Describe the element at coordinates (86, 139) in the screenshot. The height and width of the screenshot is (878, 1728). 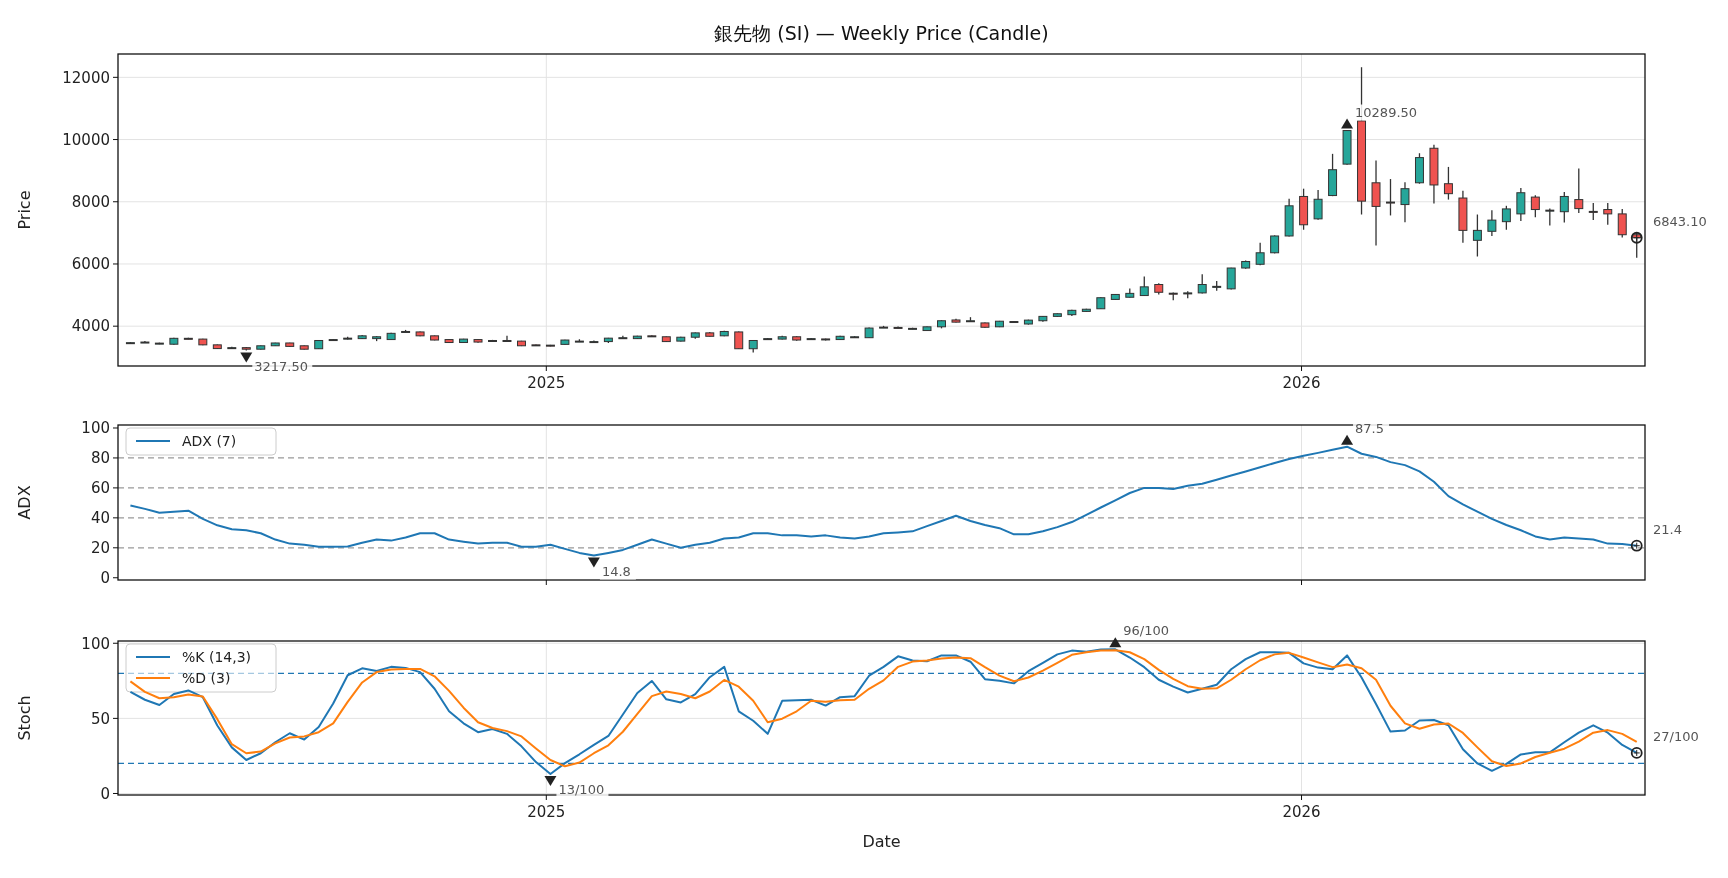
I see `y-tick-label: 10000` at that location.